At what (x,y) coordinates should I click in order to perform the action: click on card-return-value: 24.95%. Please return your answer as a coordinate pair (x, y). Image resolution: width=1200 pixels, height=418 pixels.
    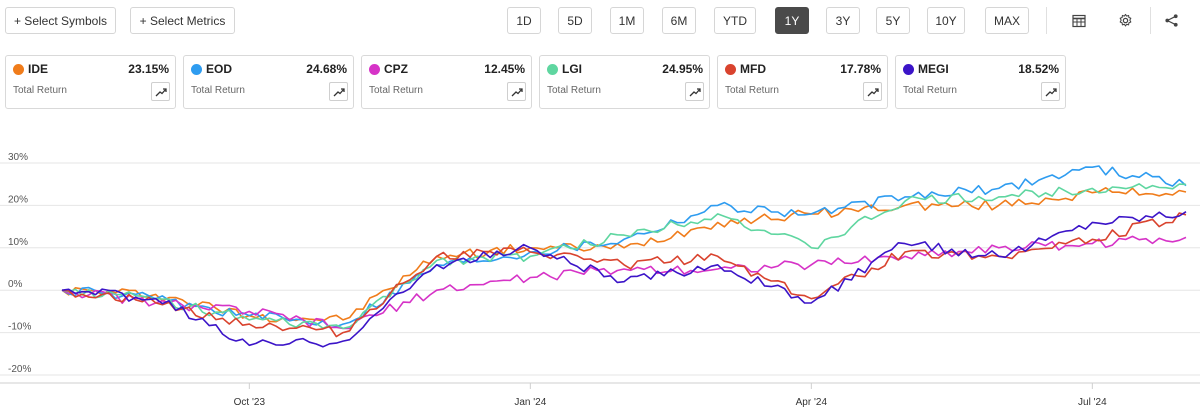
    Looking at the image, I should click on (682, 69).